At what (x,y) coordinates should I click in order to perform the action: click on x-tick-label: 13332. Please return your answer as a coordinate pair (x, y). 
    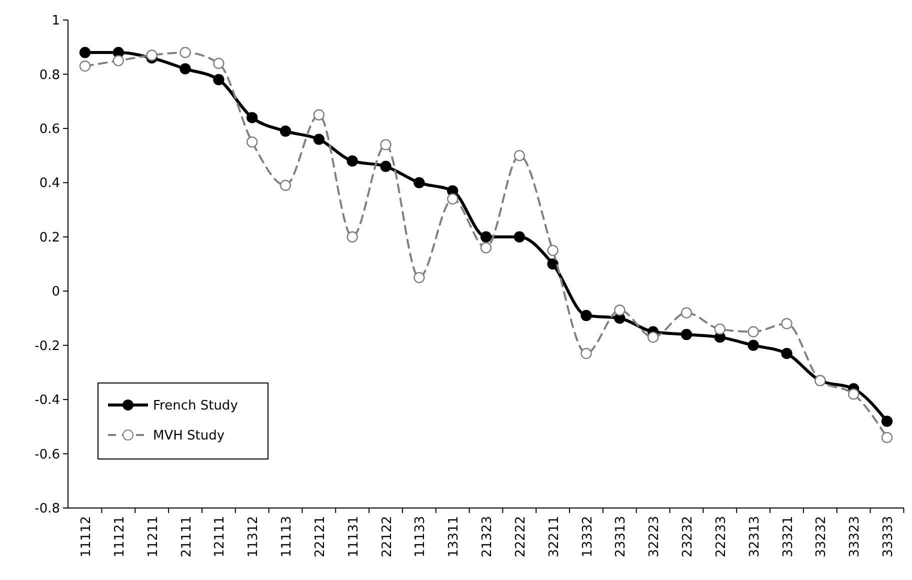
    Looking at the image, I should click on (588, 537).